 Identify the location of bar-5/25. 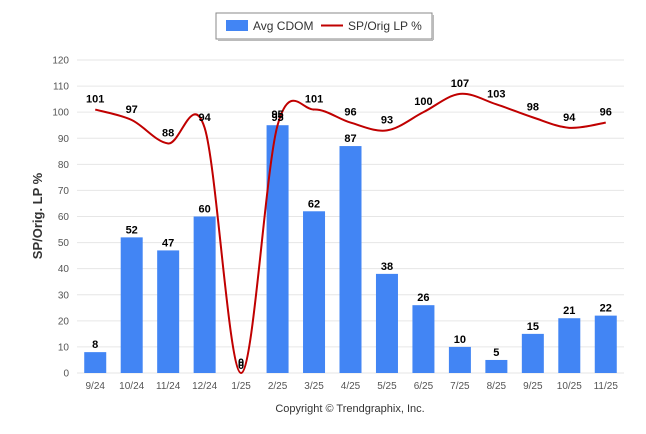
(386, 323).